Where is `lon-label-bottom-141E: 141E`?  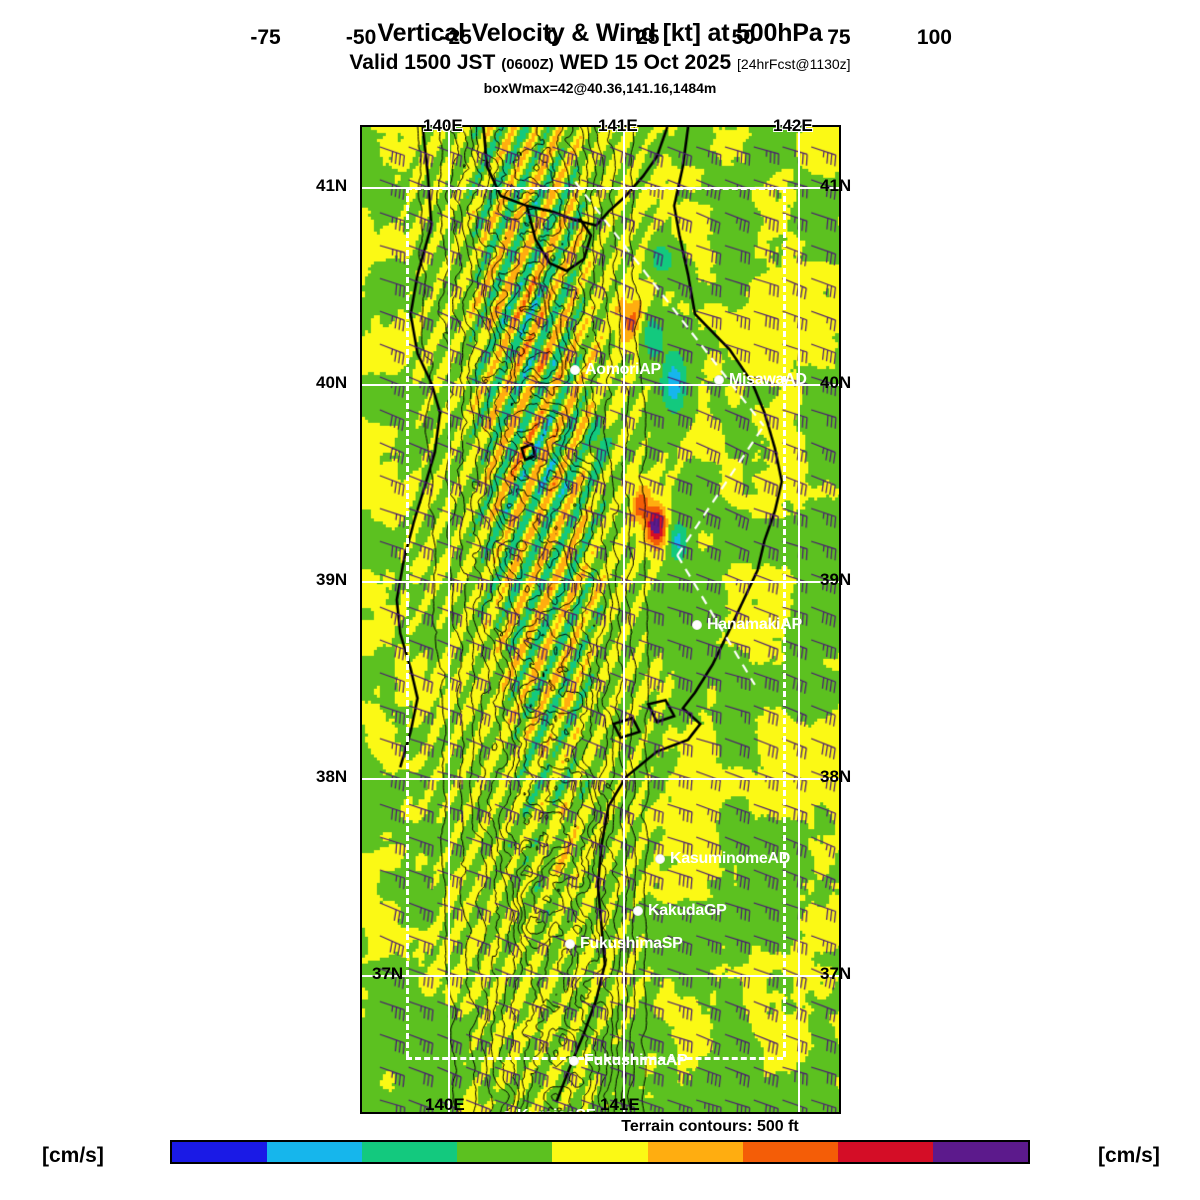
lon-label-bottom-141E: 141E is located at coordinates (620, 1104).